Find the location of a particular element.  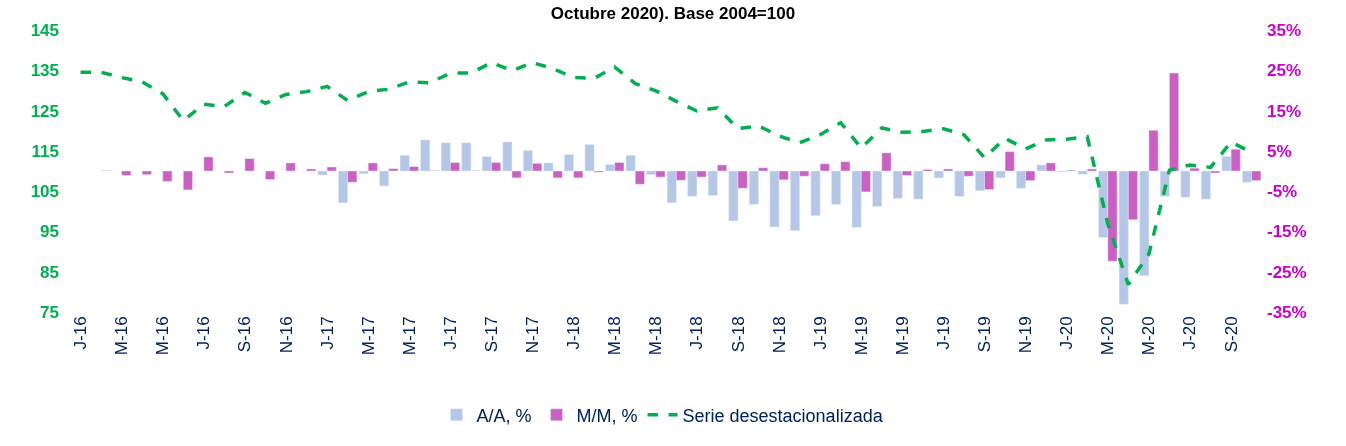

x-tick-label: N-16 is located at coordinates (286, 335).